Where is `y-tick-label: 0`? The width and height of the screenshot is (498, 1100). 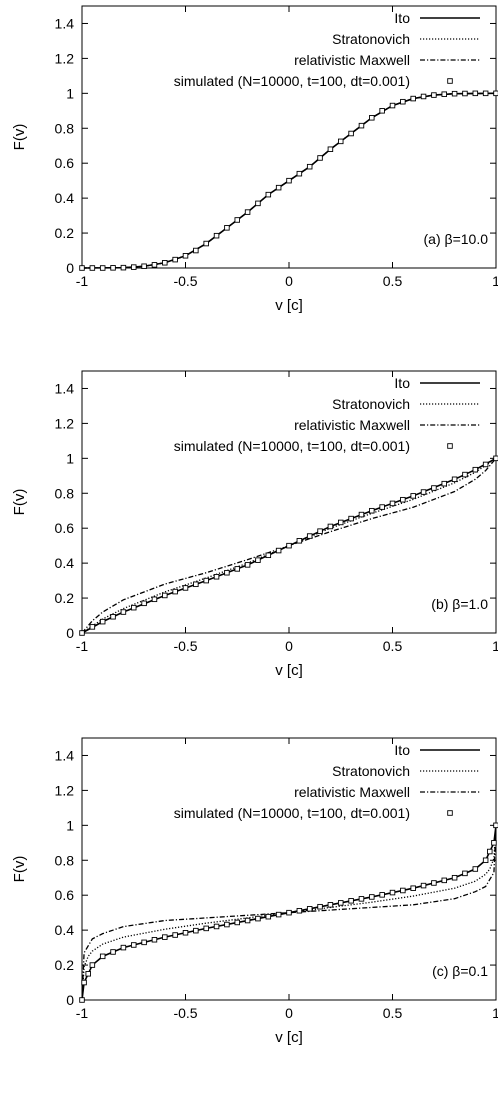
y-tick-label: 0 is located at coordinates (70, 1000).